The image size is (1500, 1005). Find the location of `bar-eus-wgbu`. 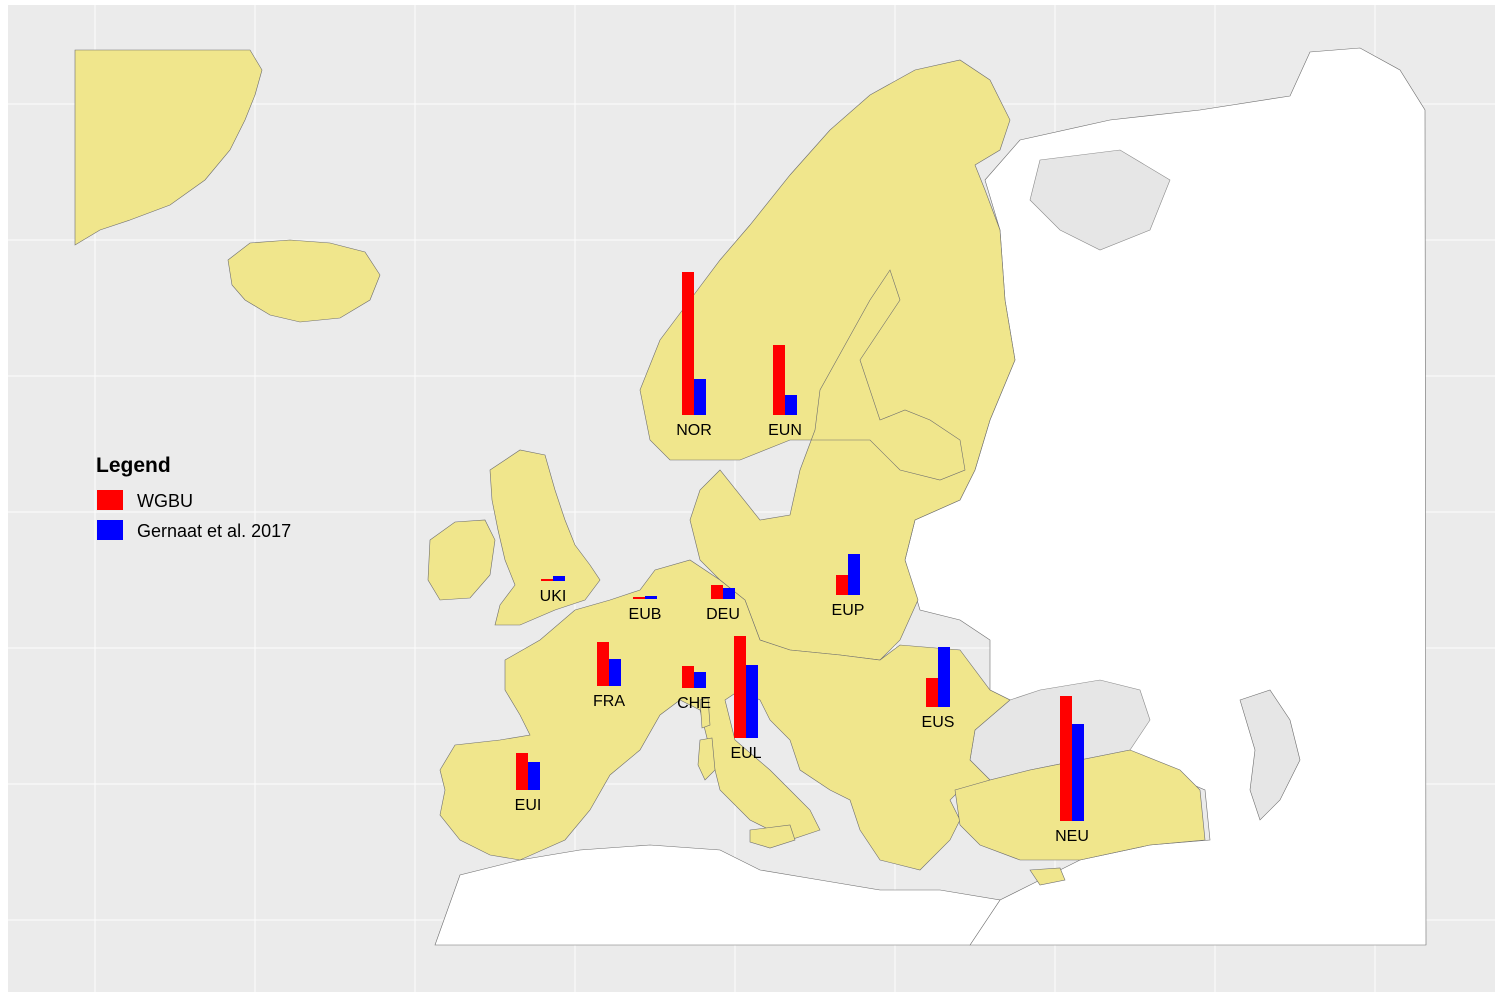

bar-eus-wgbu is located at coordinates (932, 692).